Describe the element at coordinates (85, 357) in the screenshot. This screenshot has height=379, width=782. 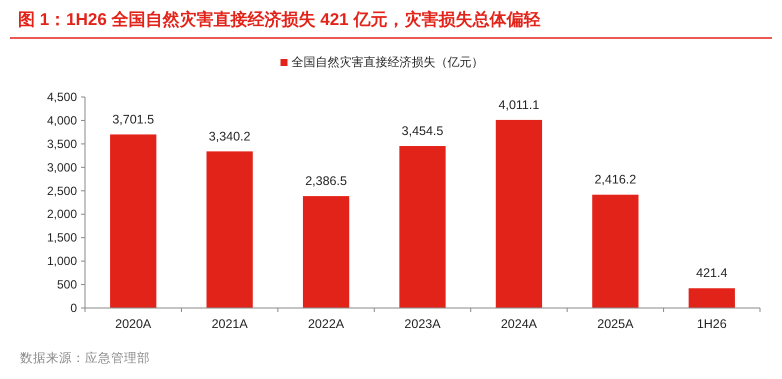
I see `source-note: 数据来源：应急管理部` at that location.